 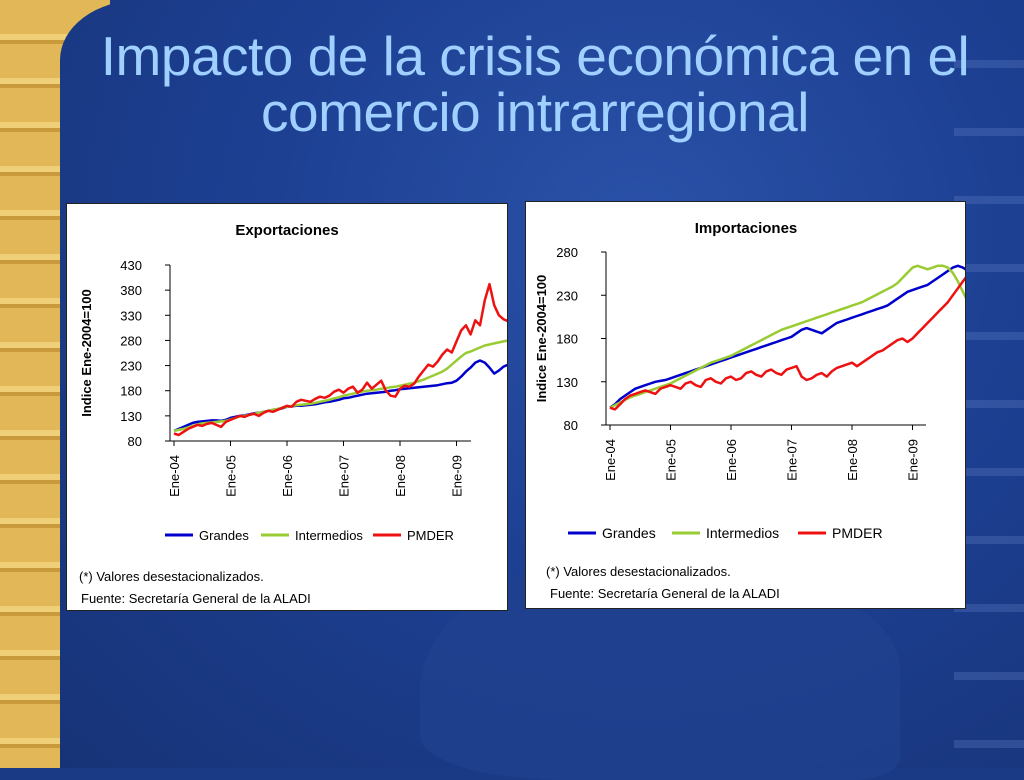 What do you see at coordinates (196, 598) in the screenshot?
I see `exp-note-fuente: Fuente: Secretaría General de la ALADI` at bounding box center [196, 598].